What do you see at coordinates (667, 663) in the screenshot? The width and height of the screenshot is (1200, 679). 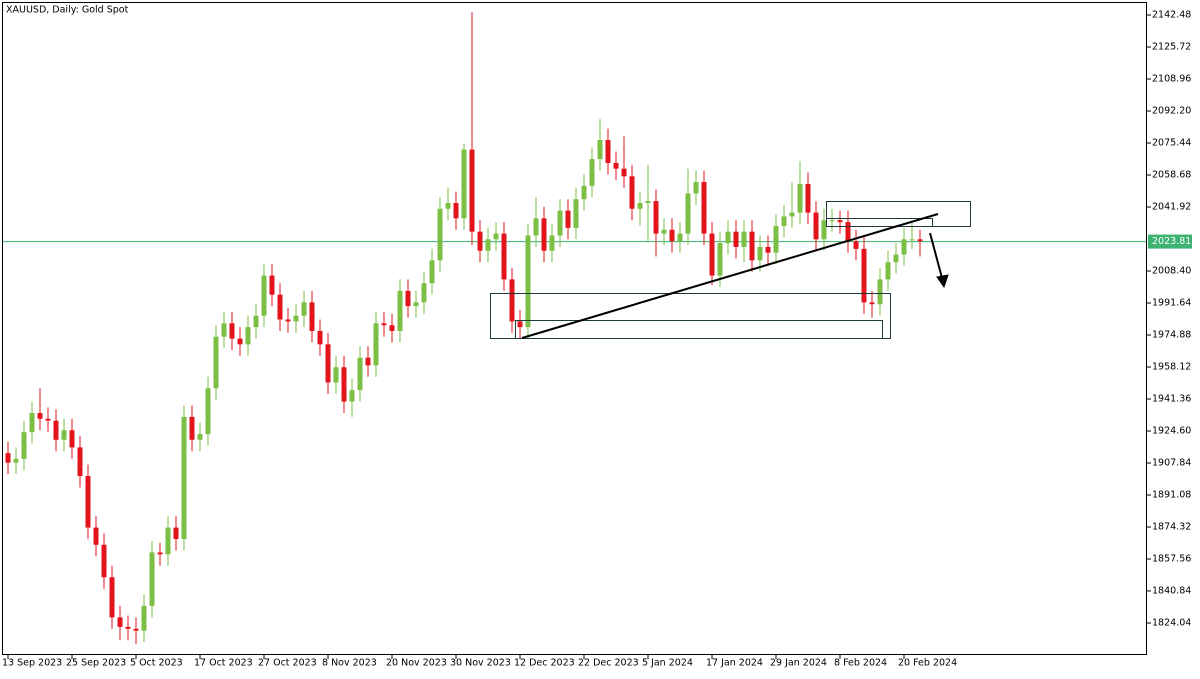 I see `x-tick-label: 5 Jan 2024` at bounding box center [667, 663].